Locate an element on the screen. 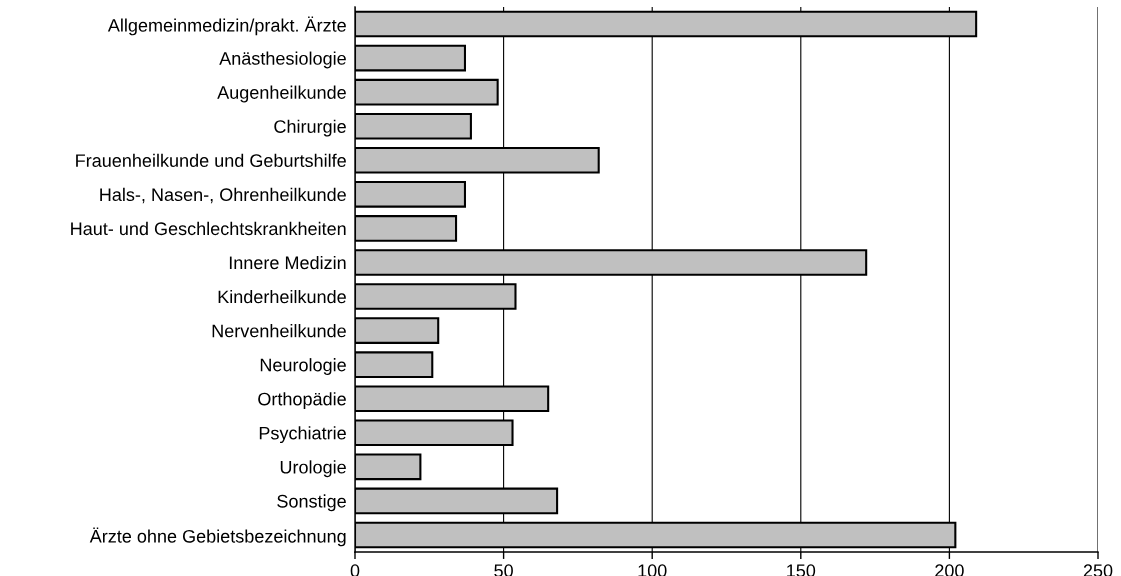  y-tick-label: Frauenheilkunde und Geburtshilfe is located at coordinates (211, 160).